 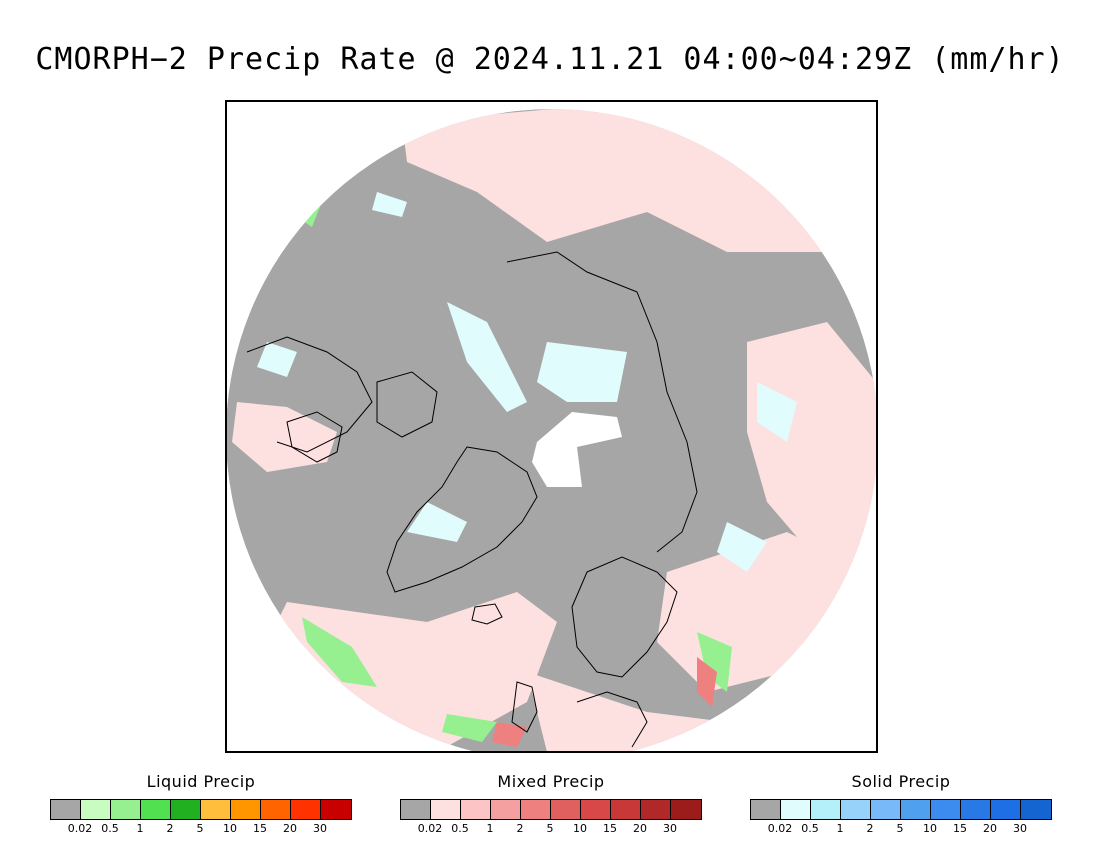 I want to click on alaska-coast, so click(x=309, y=394).